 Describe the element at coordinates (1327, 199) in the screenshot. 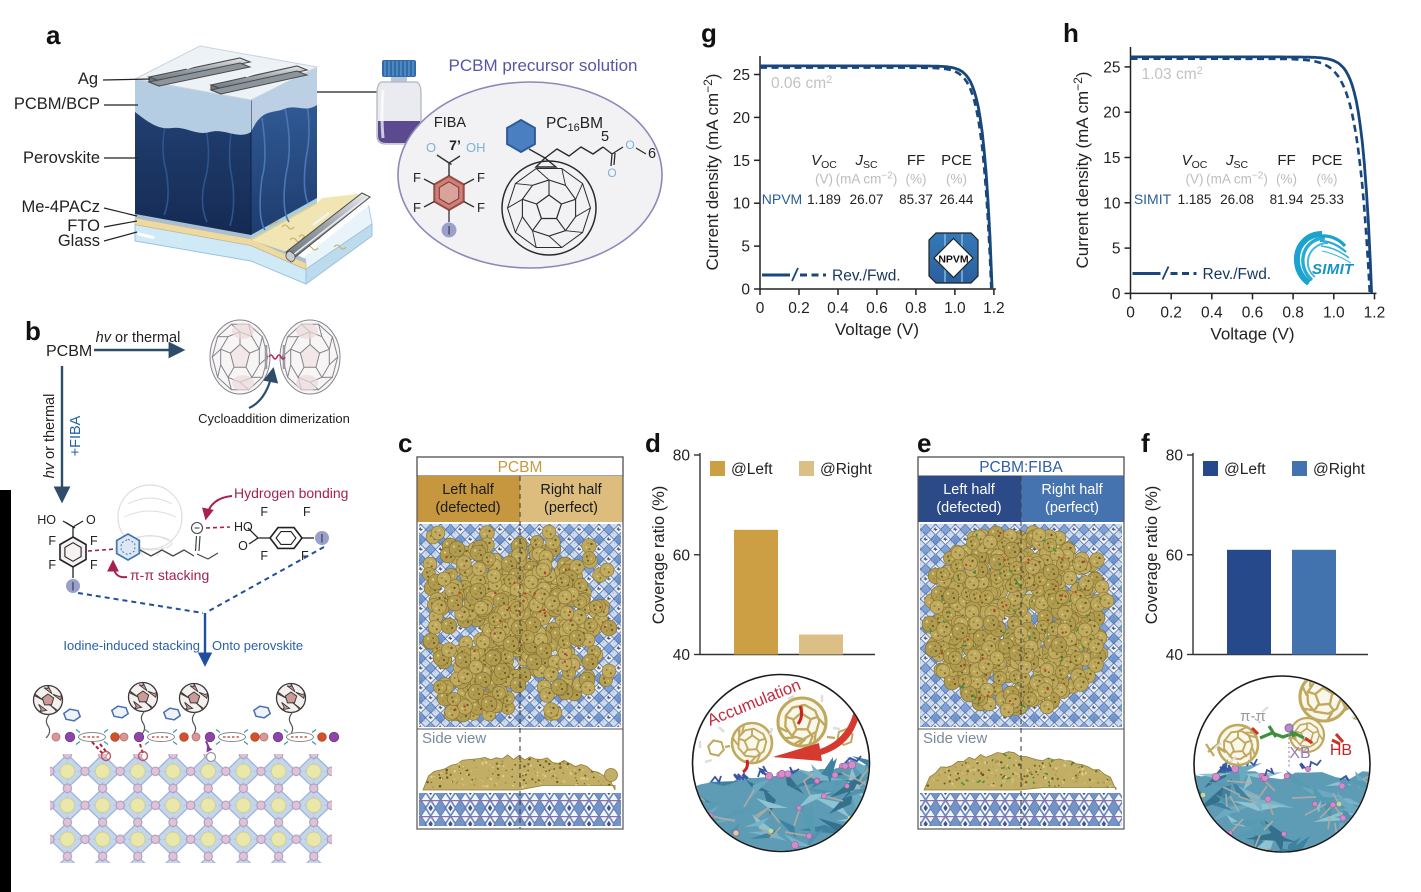

I see `svg-text: 25.33` at that location.